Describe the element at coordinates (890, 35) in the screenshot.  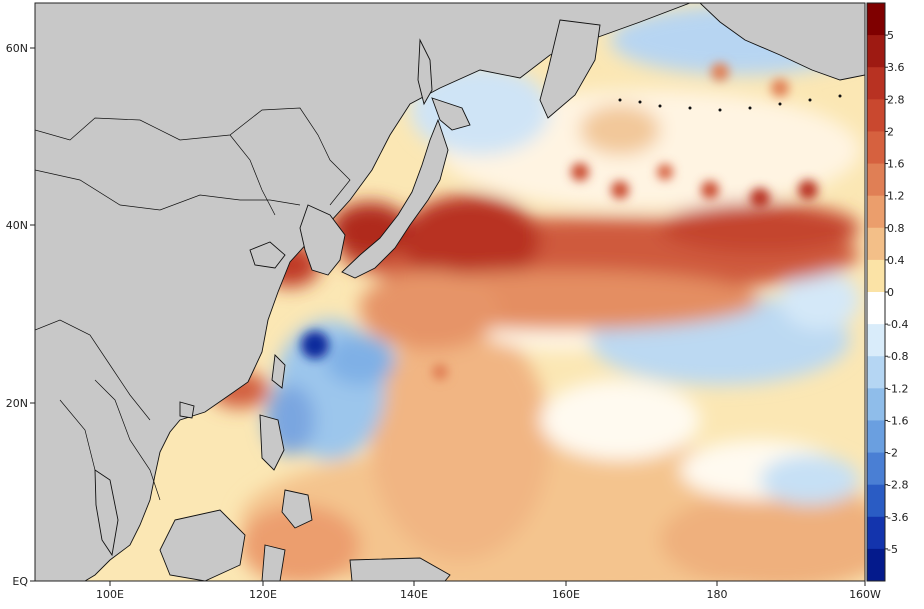
I see `colorbar-label: 5` at that location.